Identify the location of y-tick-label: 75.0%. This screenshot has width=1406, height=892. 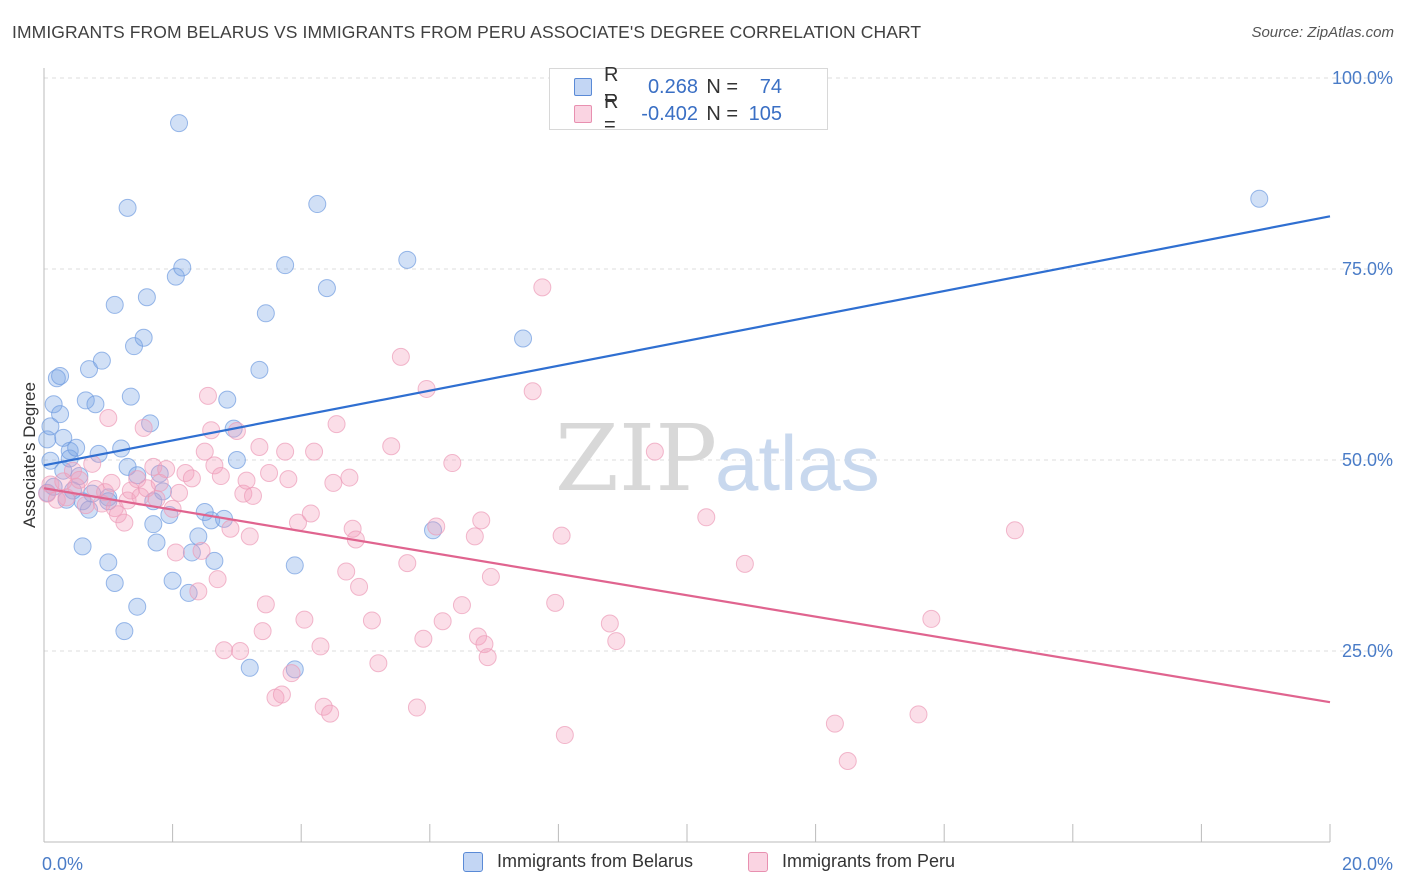
(1367, 269).